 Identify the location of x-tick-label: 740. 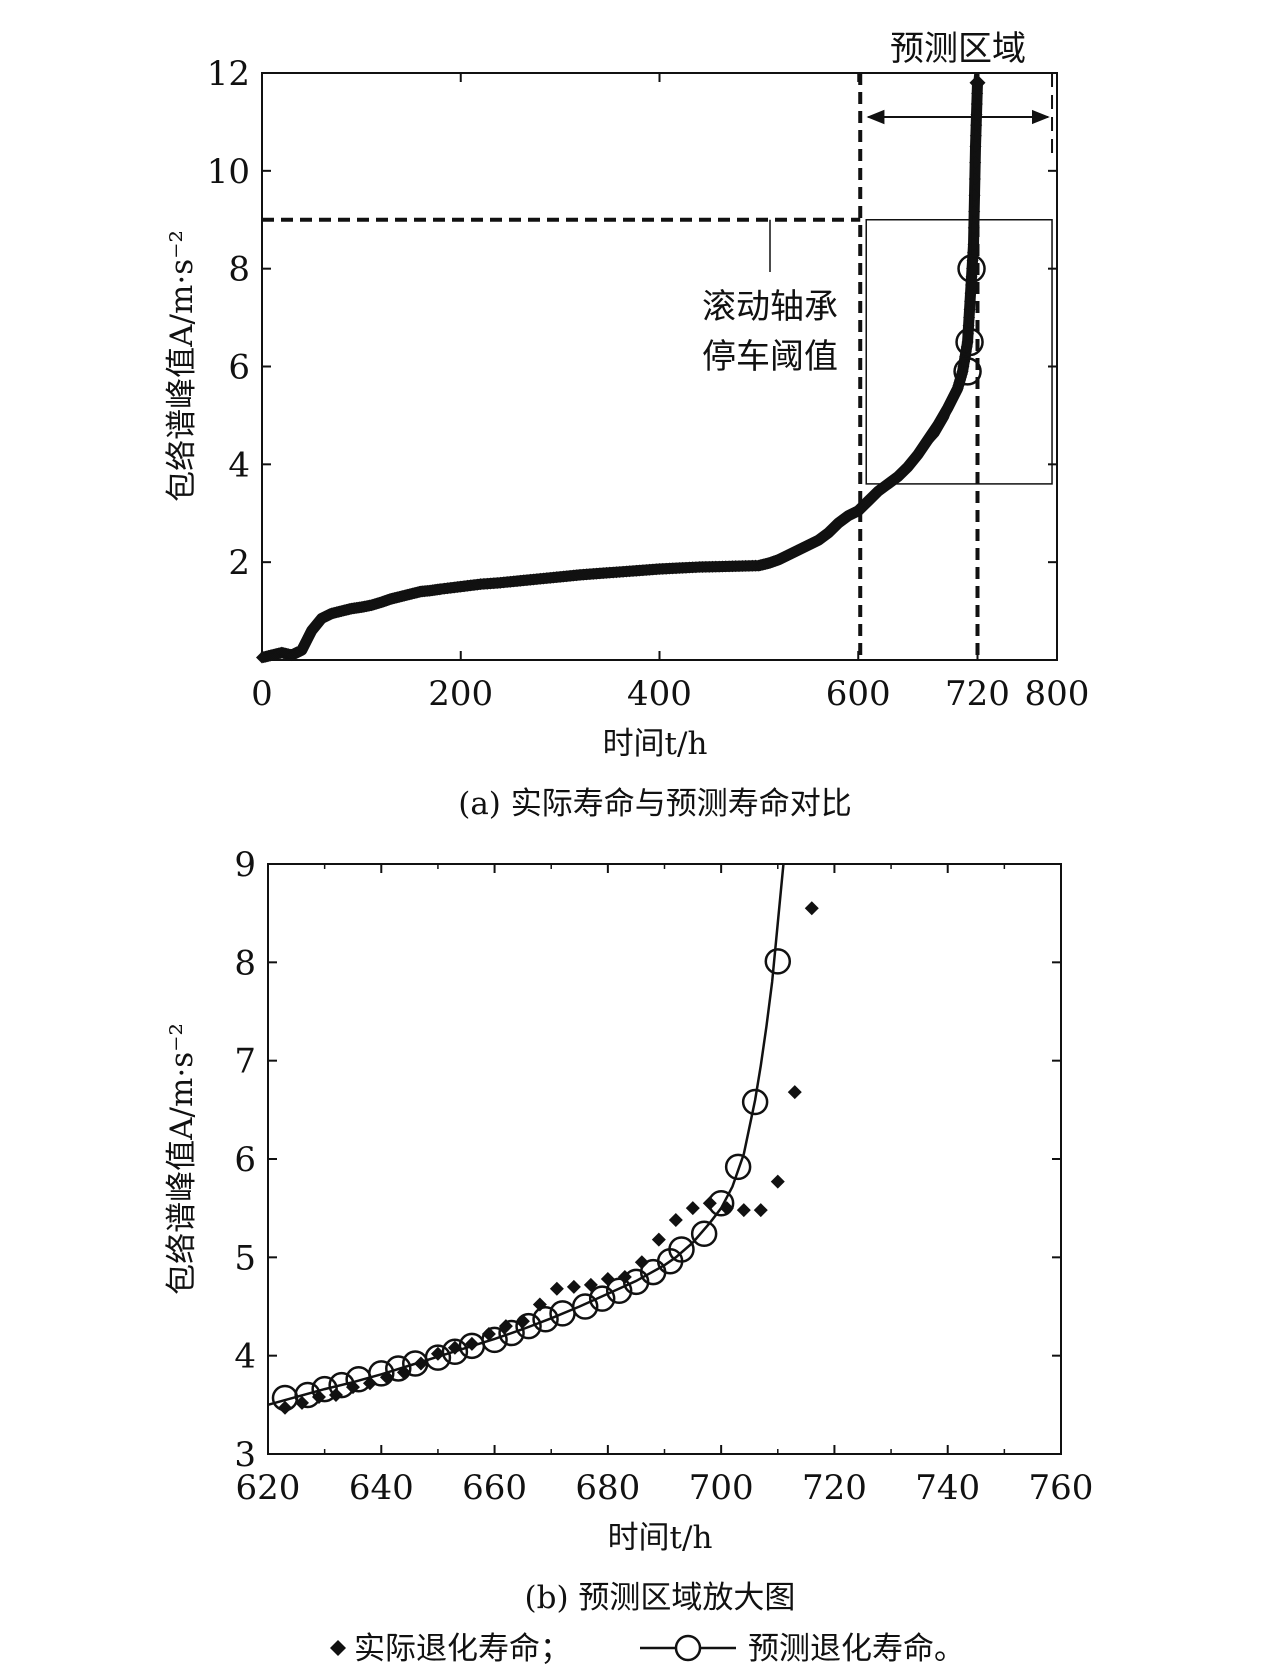
(947, 1488).